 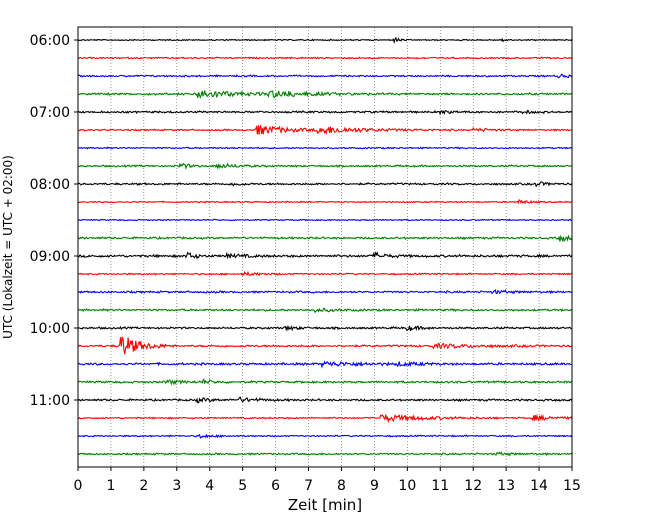 What do you see at coordinates (327, 480) in the screenshot?
I see `x-axis: 0 1 2 3 4 5 6 7 8 9 10 11 12 13 14 15` at bounding box center [327, 480].